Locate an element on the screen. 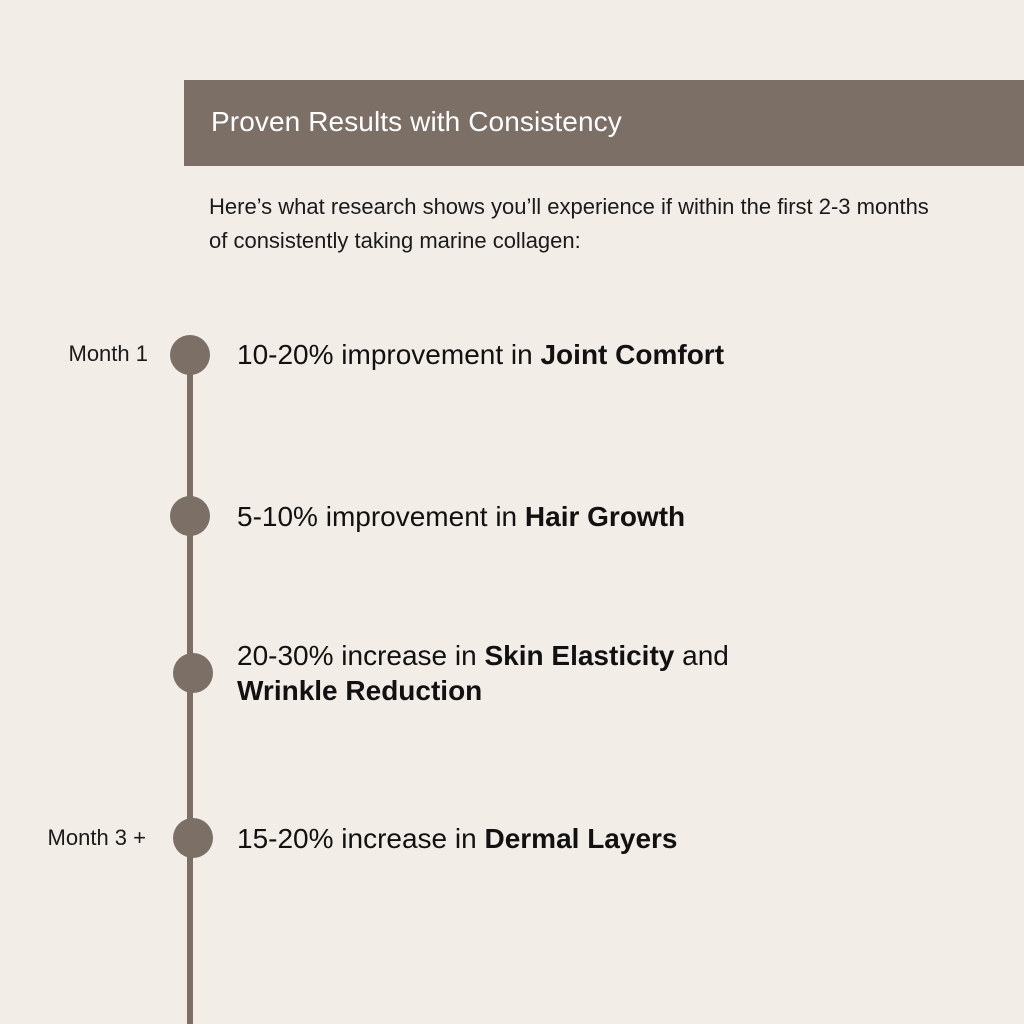 The width and height of the screenshot is (1024, 1024). timeline-item: 10-20% improvement in Joint Comfort is located at coordinates (481, 354).